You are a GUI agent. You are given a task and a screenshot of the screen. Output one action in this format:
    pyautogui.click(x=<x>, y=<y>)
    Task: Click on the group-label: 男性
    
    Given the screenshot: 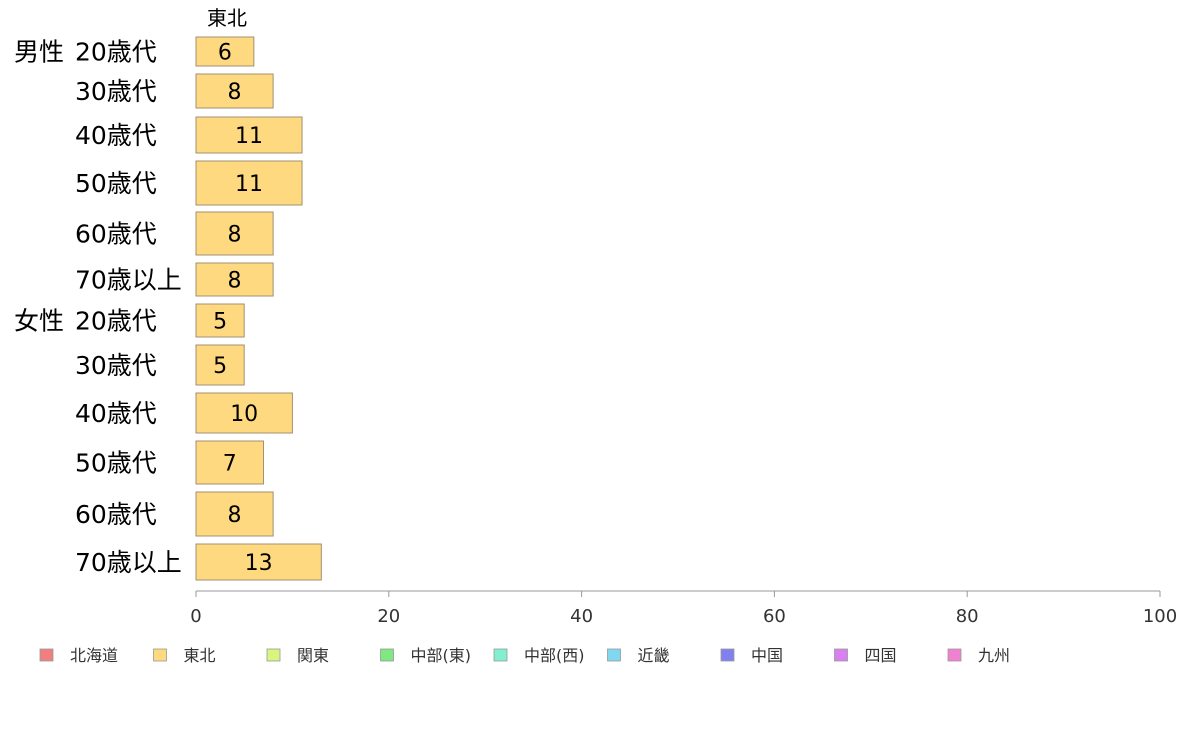 What is the action you would take?
    pyautogui.click(x=39, y=52)
    